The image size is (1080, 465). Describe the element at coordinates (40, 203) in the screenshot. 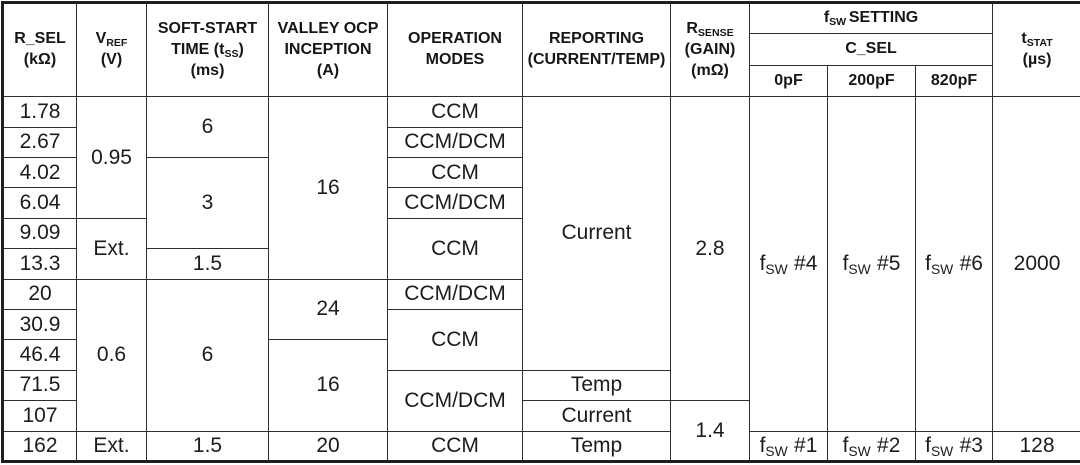

I see `cell-rsel-r4: 6.04` at that location.